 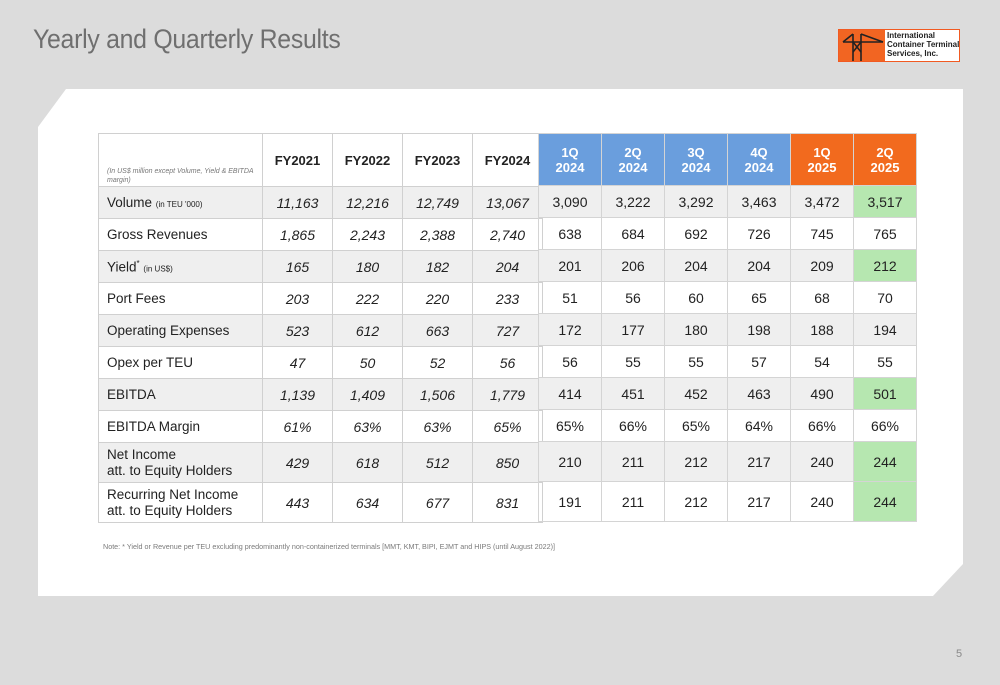 What do you see at coordinates (320, 266) in the screenshot?
I see `table-row: Yield* (in US$) 165 180 182 204` at bounding box center [320, 266].